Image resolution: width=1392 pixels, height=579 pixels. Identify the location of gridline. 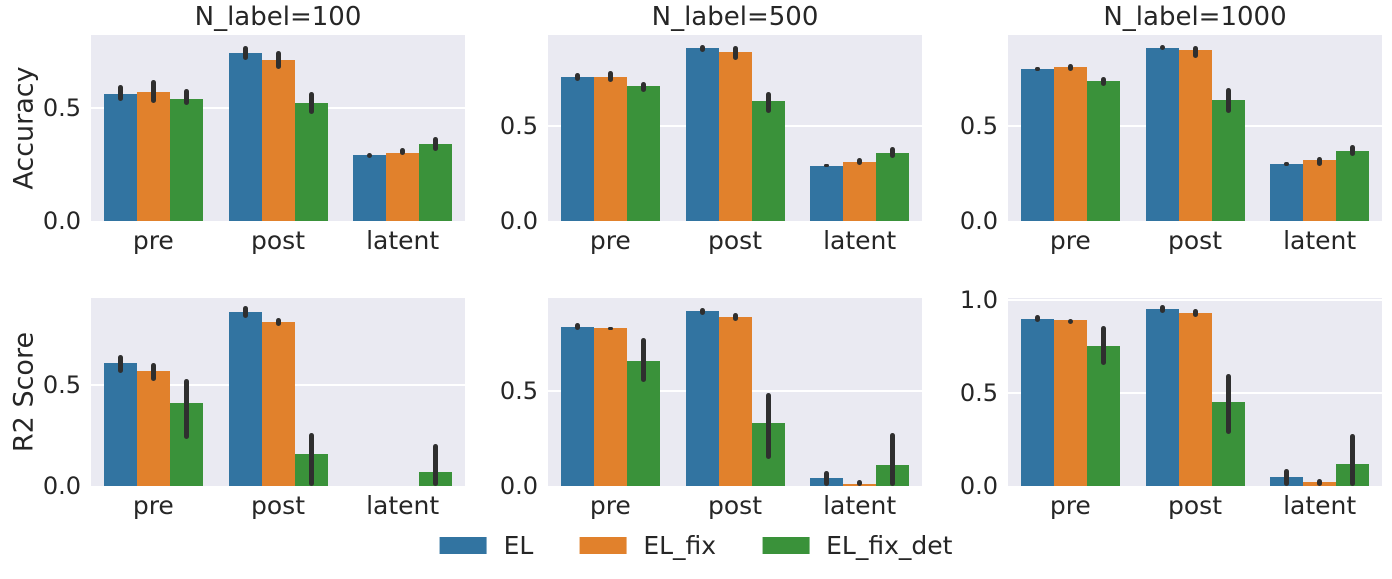
(1195, 299).